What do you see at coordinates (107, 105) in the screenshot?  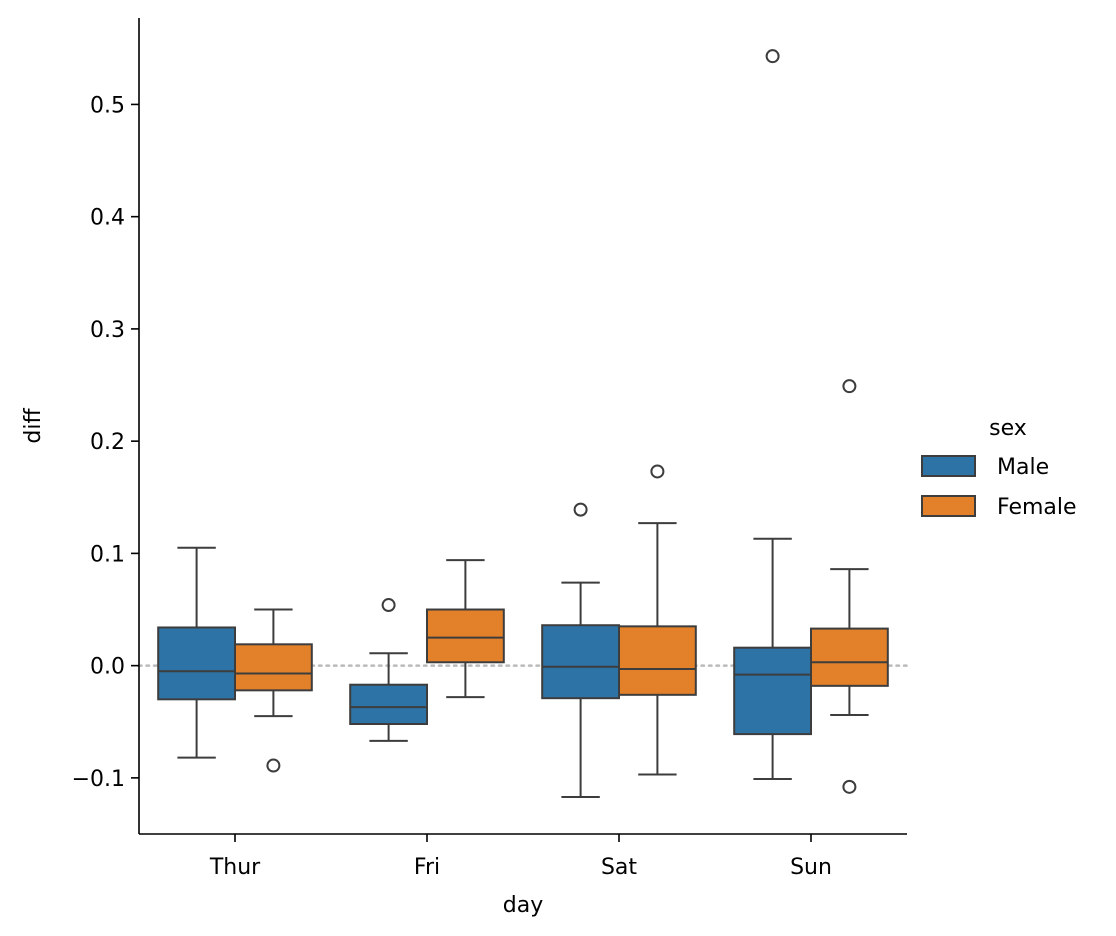 I see `y-tick-label: 0.5` at bounding box center [107, 105].